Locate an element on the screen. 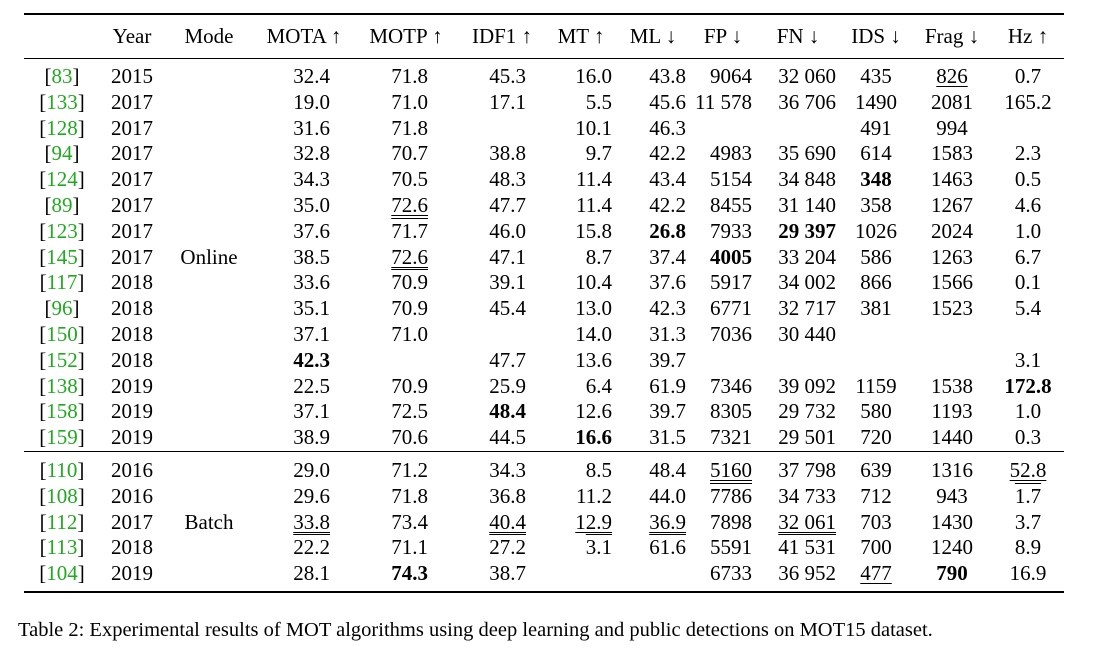 The image size is (1096, 657). citation-link: [104] is located at coordinates (62, 573).